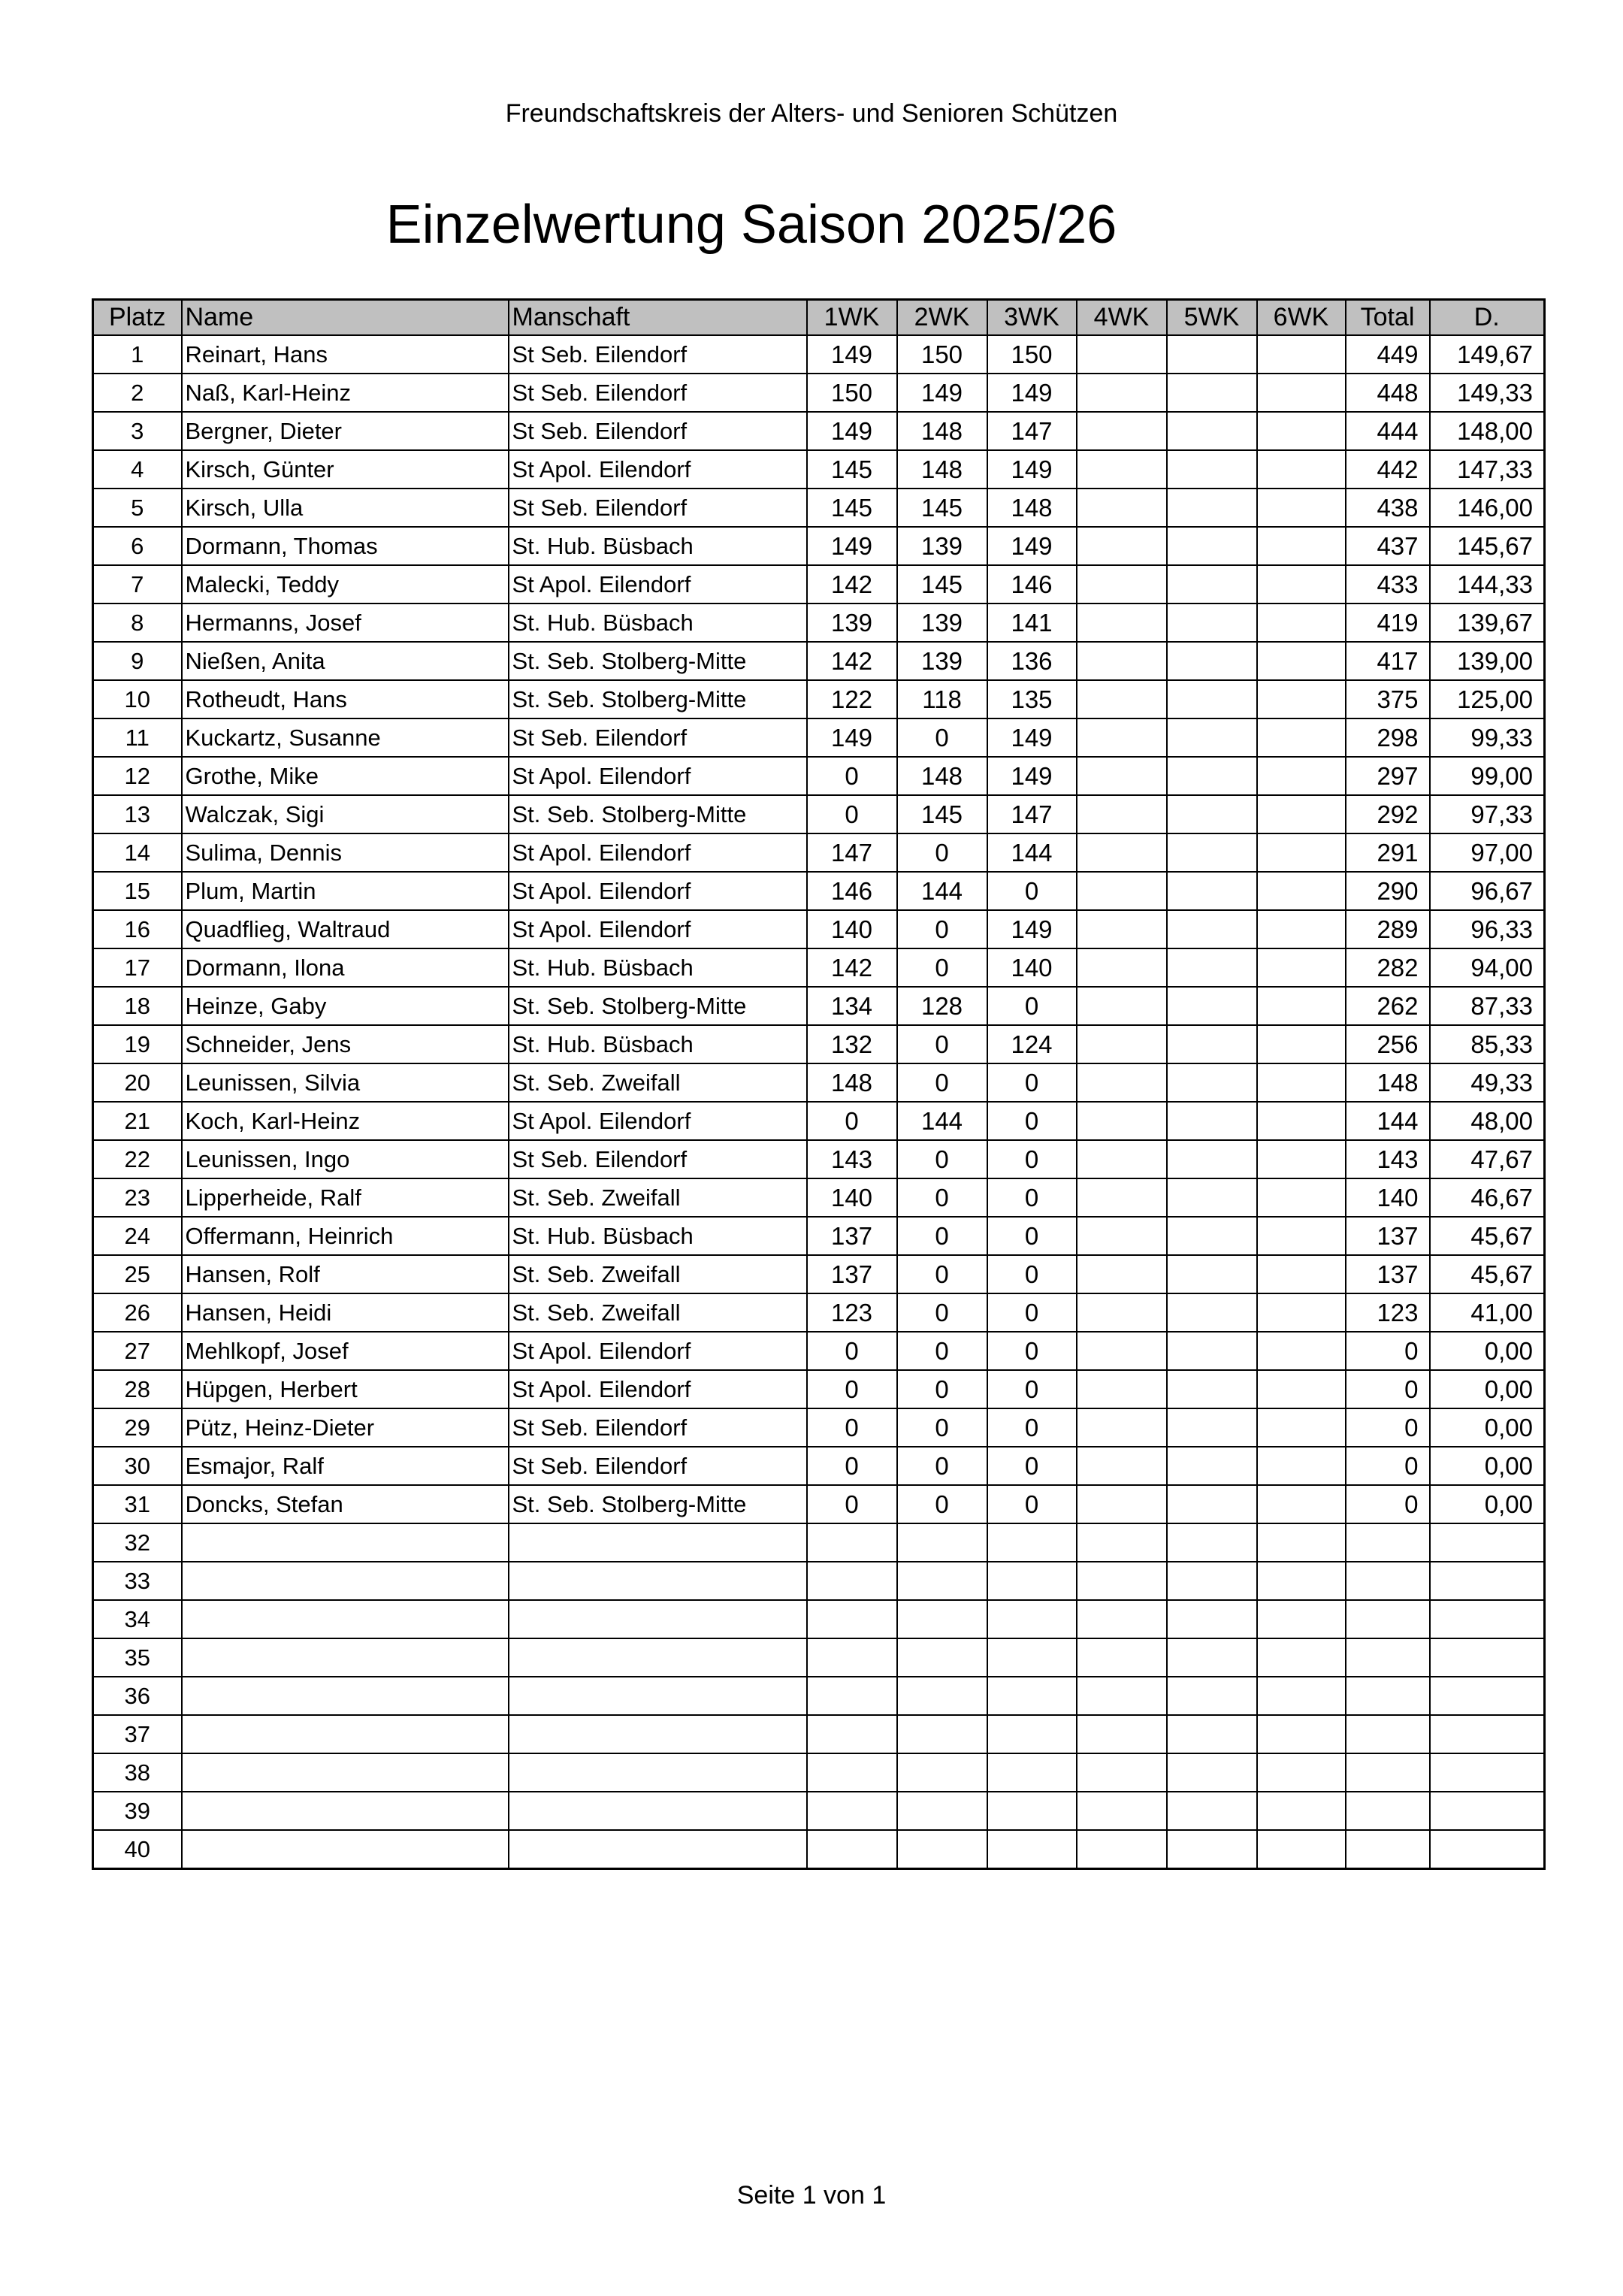  Describe the element at coordinates (1487, 853) in the screenshot. I see `cell-average: 97,00` at that location.